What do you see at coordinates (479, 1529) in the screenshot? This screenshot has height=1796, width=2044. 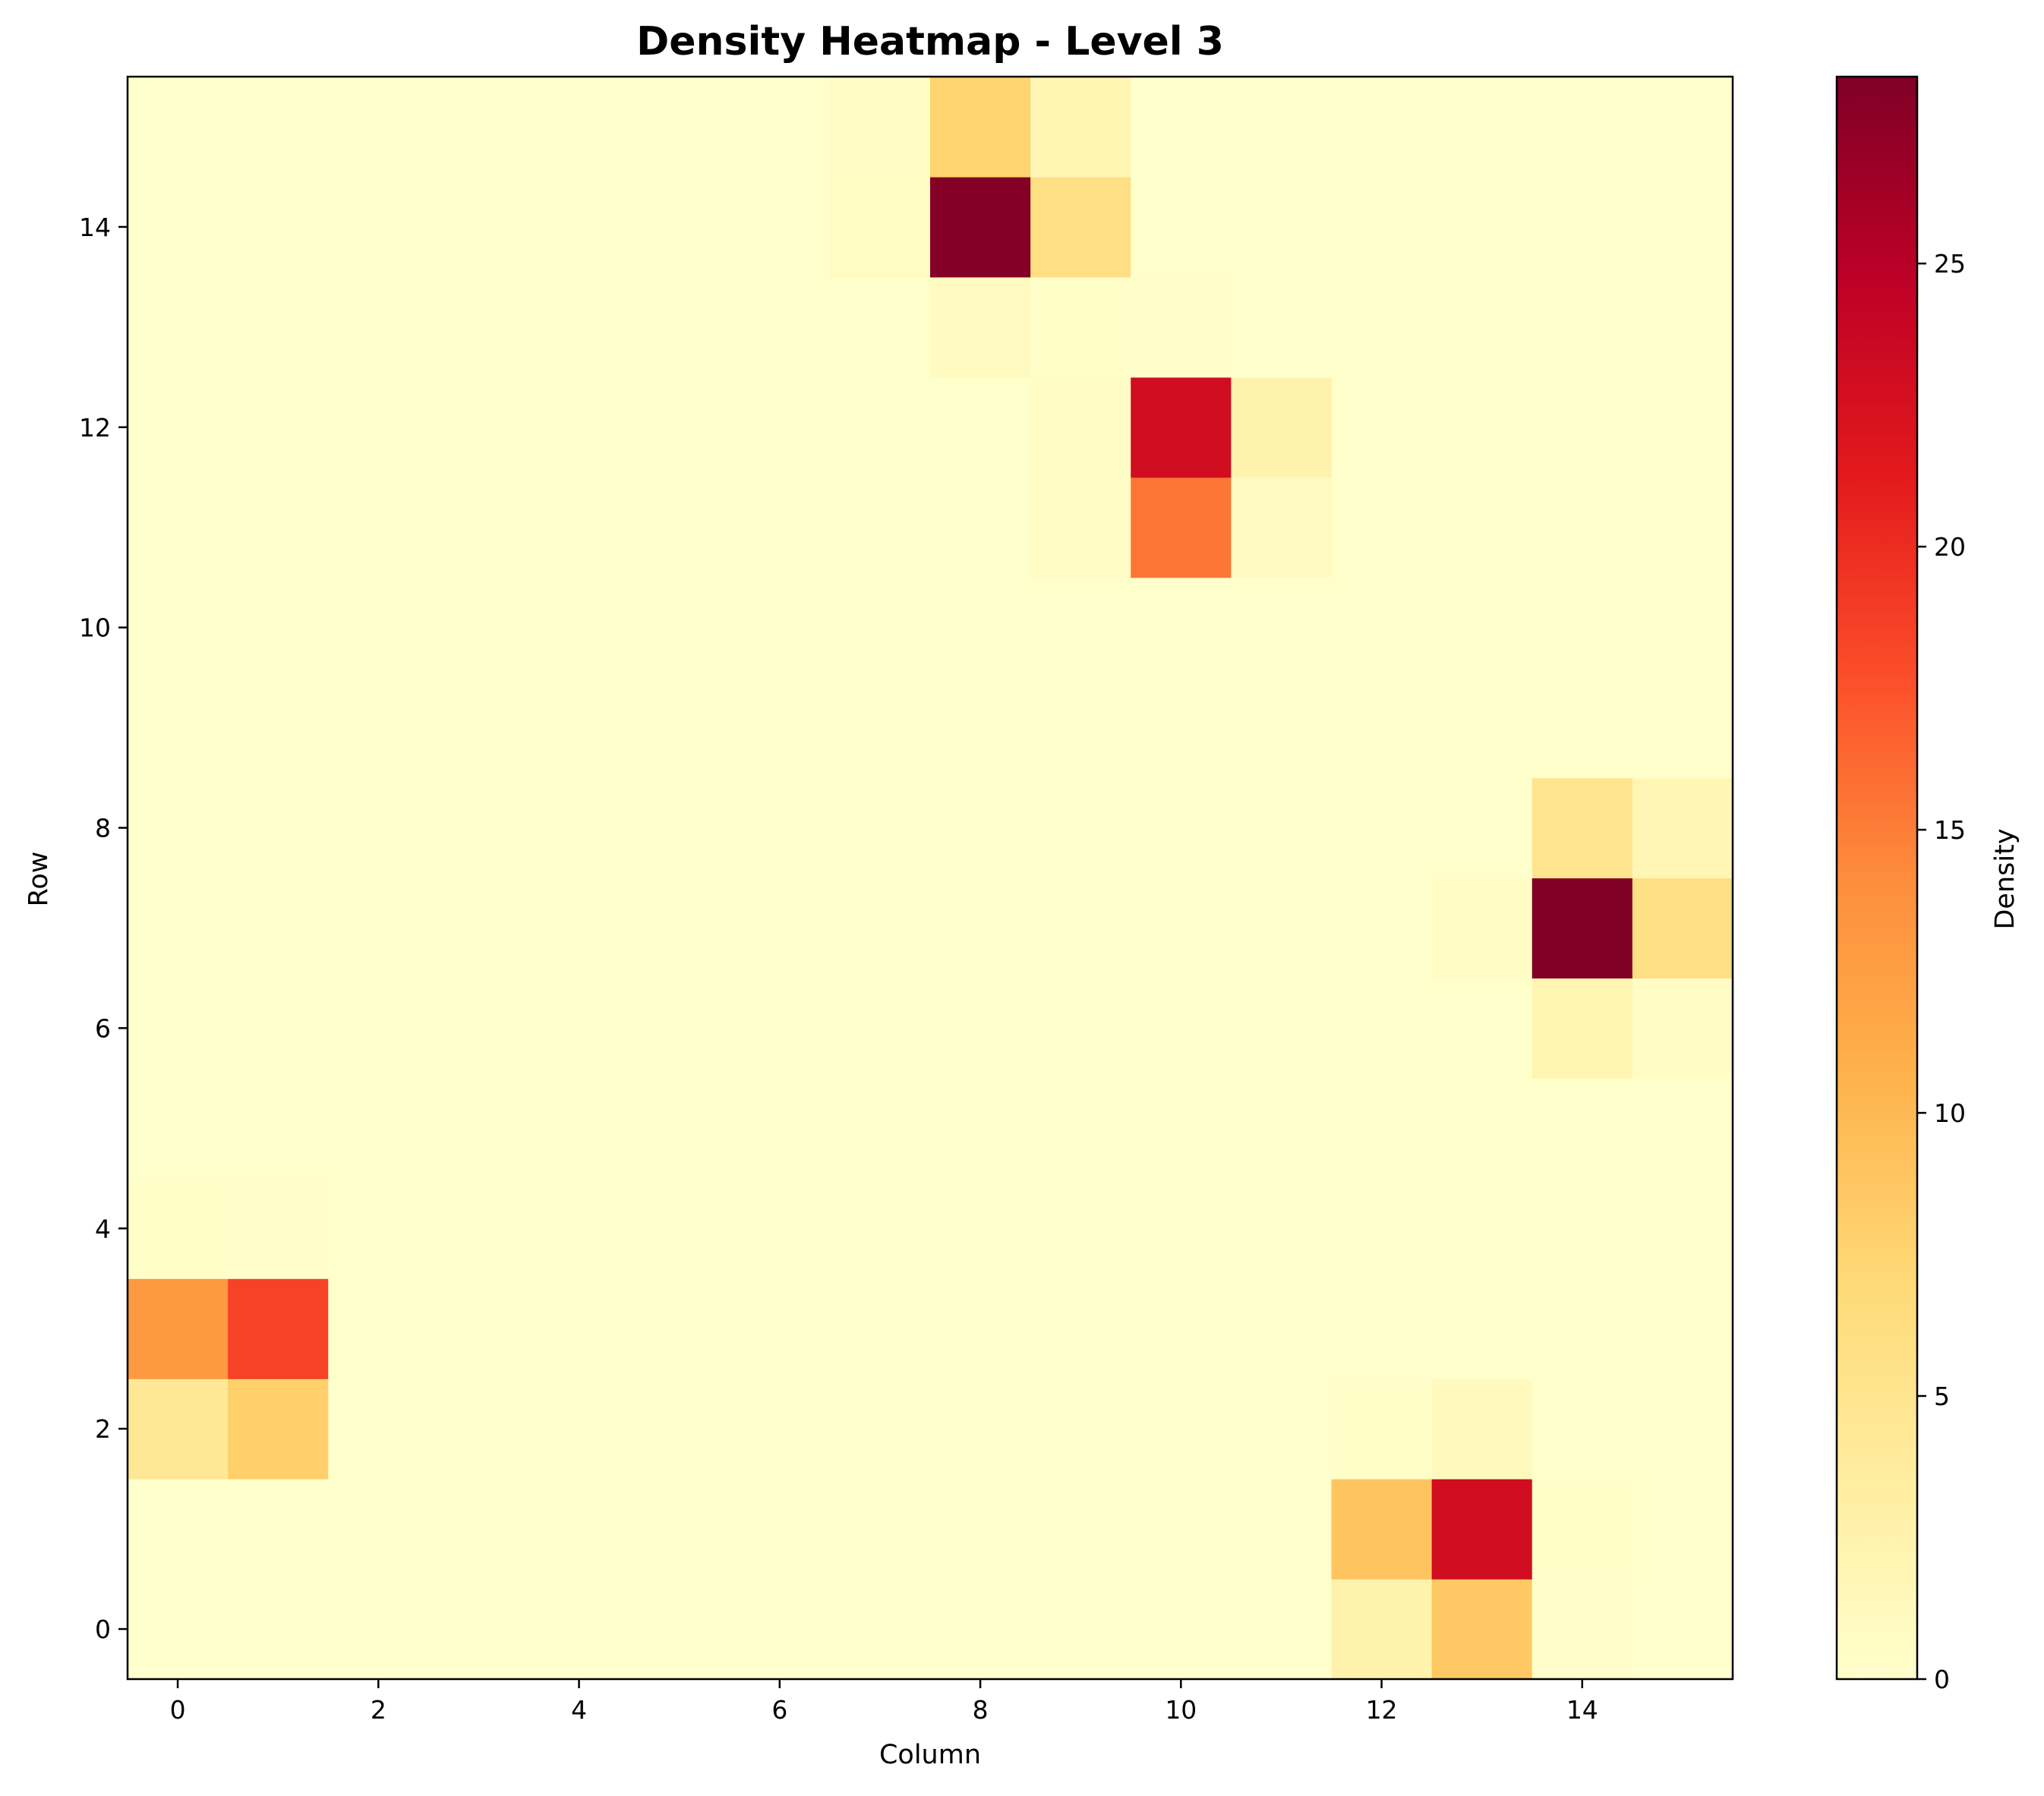 I see `heatmap-cell-r1-c3` at bounding box center [479, 1529].